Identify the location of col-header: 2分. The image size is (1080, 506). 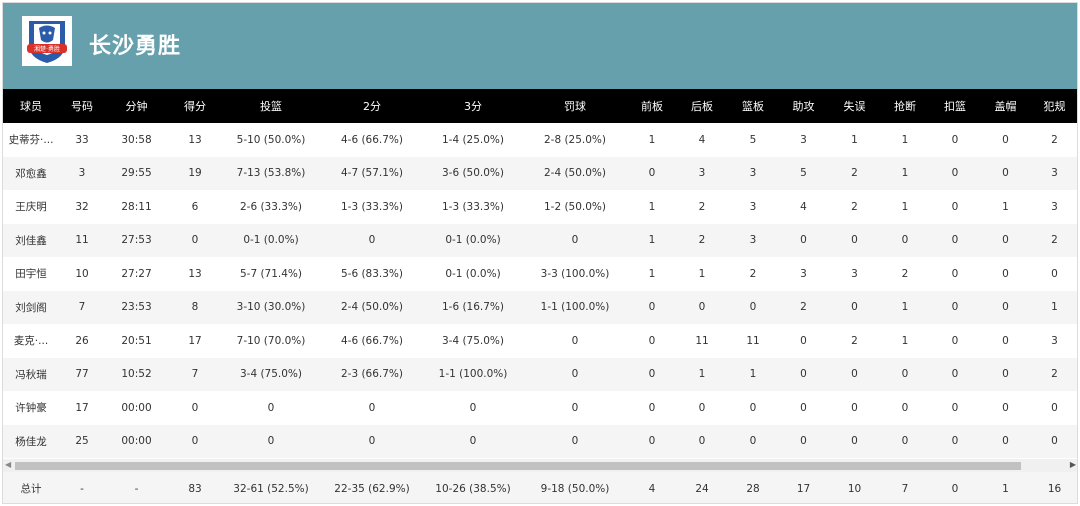
(372, 106).